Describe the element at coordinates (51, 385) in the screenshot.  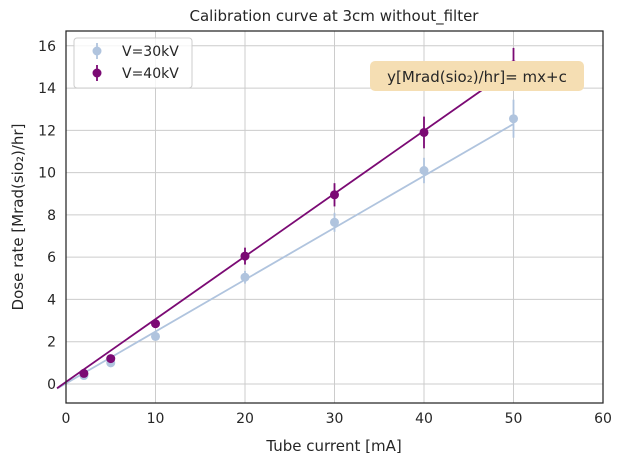
I see `y-tick-label: 0` at that location.